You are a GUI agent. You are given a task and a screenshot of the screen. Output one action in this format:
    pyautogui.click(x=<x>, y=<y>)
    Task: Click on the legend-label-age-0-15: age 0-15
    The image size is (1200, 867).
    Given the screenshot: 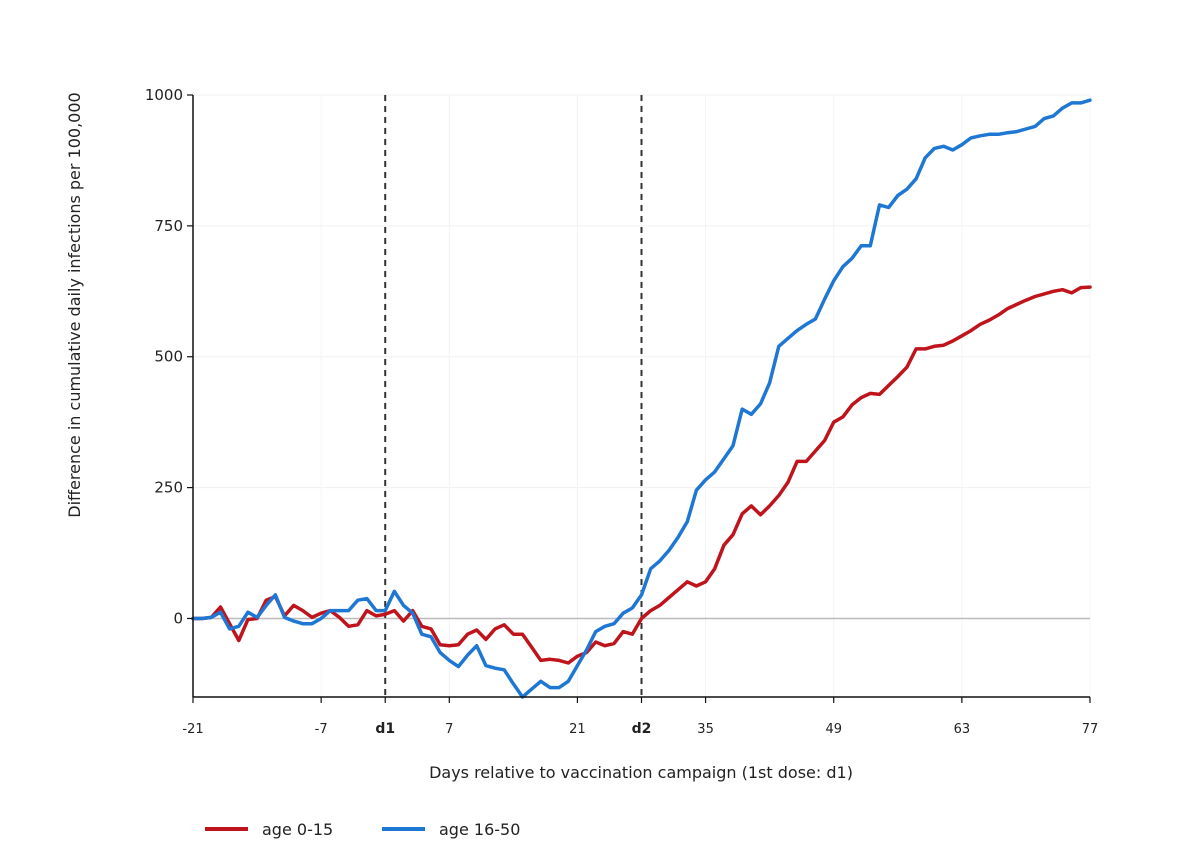 What is the action you would take?
    pyautogui.click(x=297, y=829)
    